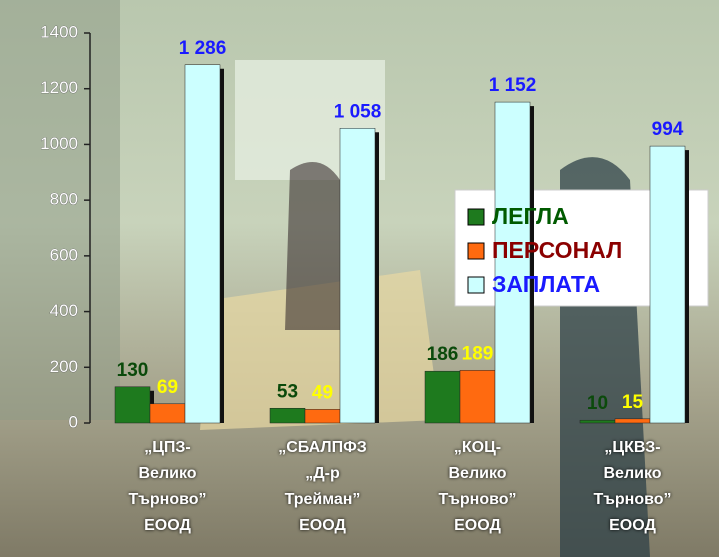 The image size is (719, 557). What do you see at coordinates (64, 310) in the screenshot?
I see `y-tick-label: 400` at bounding box center [64, 310].